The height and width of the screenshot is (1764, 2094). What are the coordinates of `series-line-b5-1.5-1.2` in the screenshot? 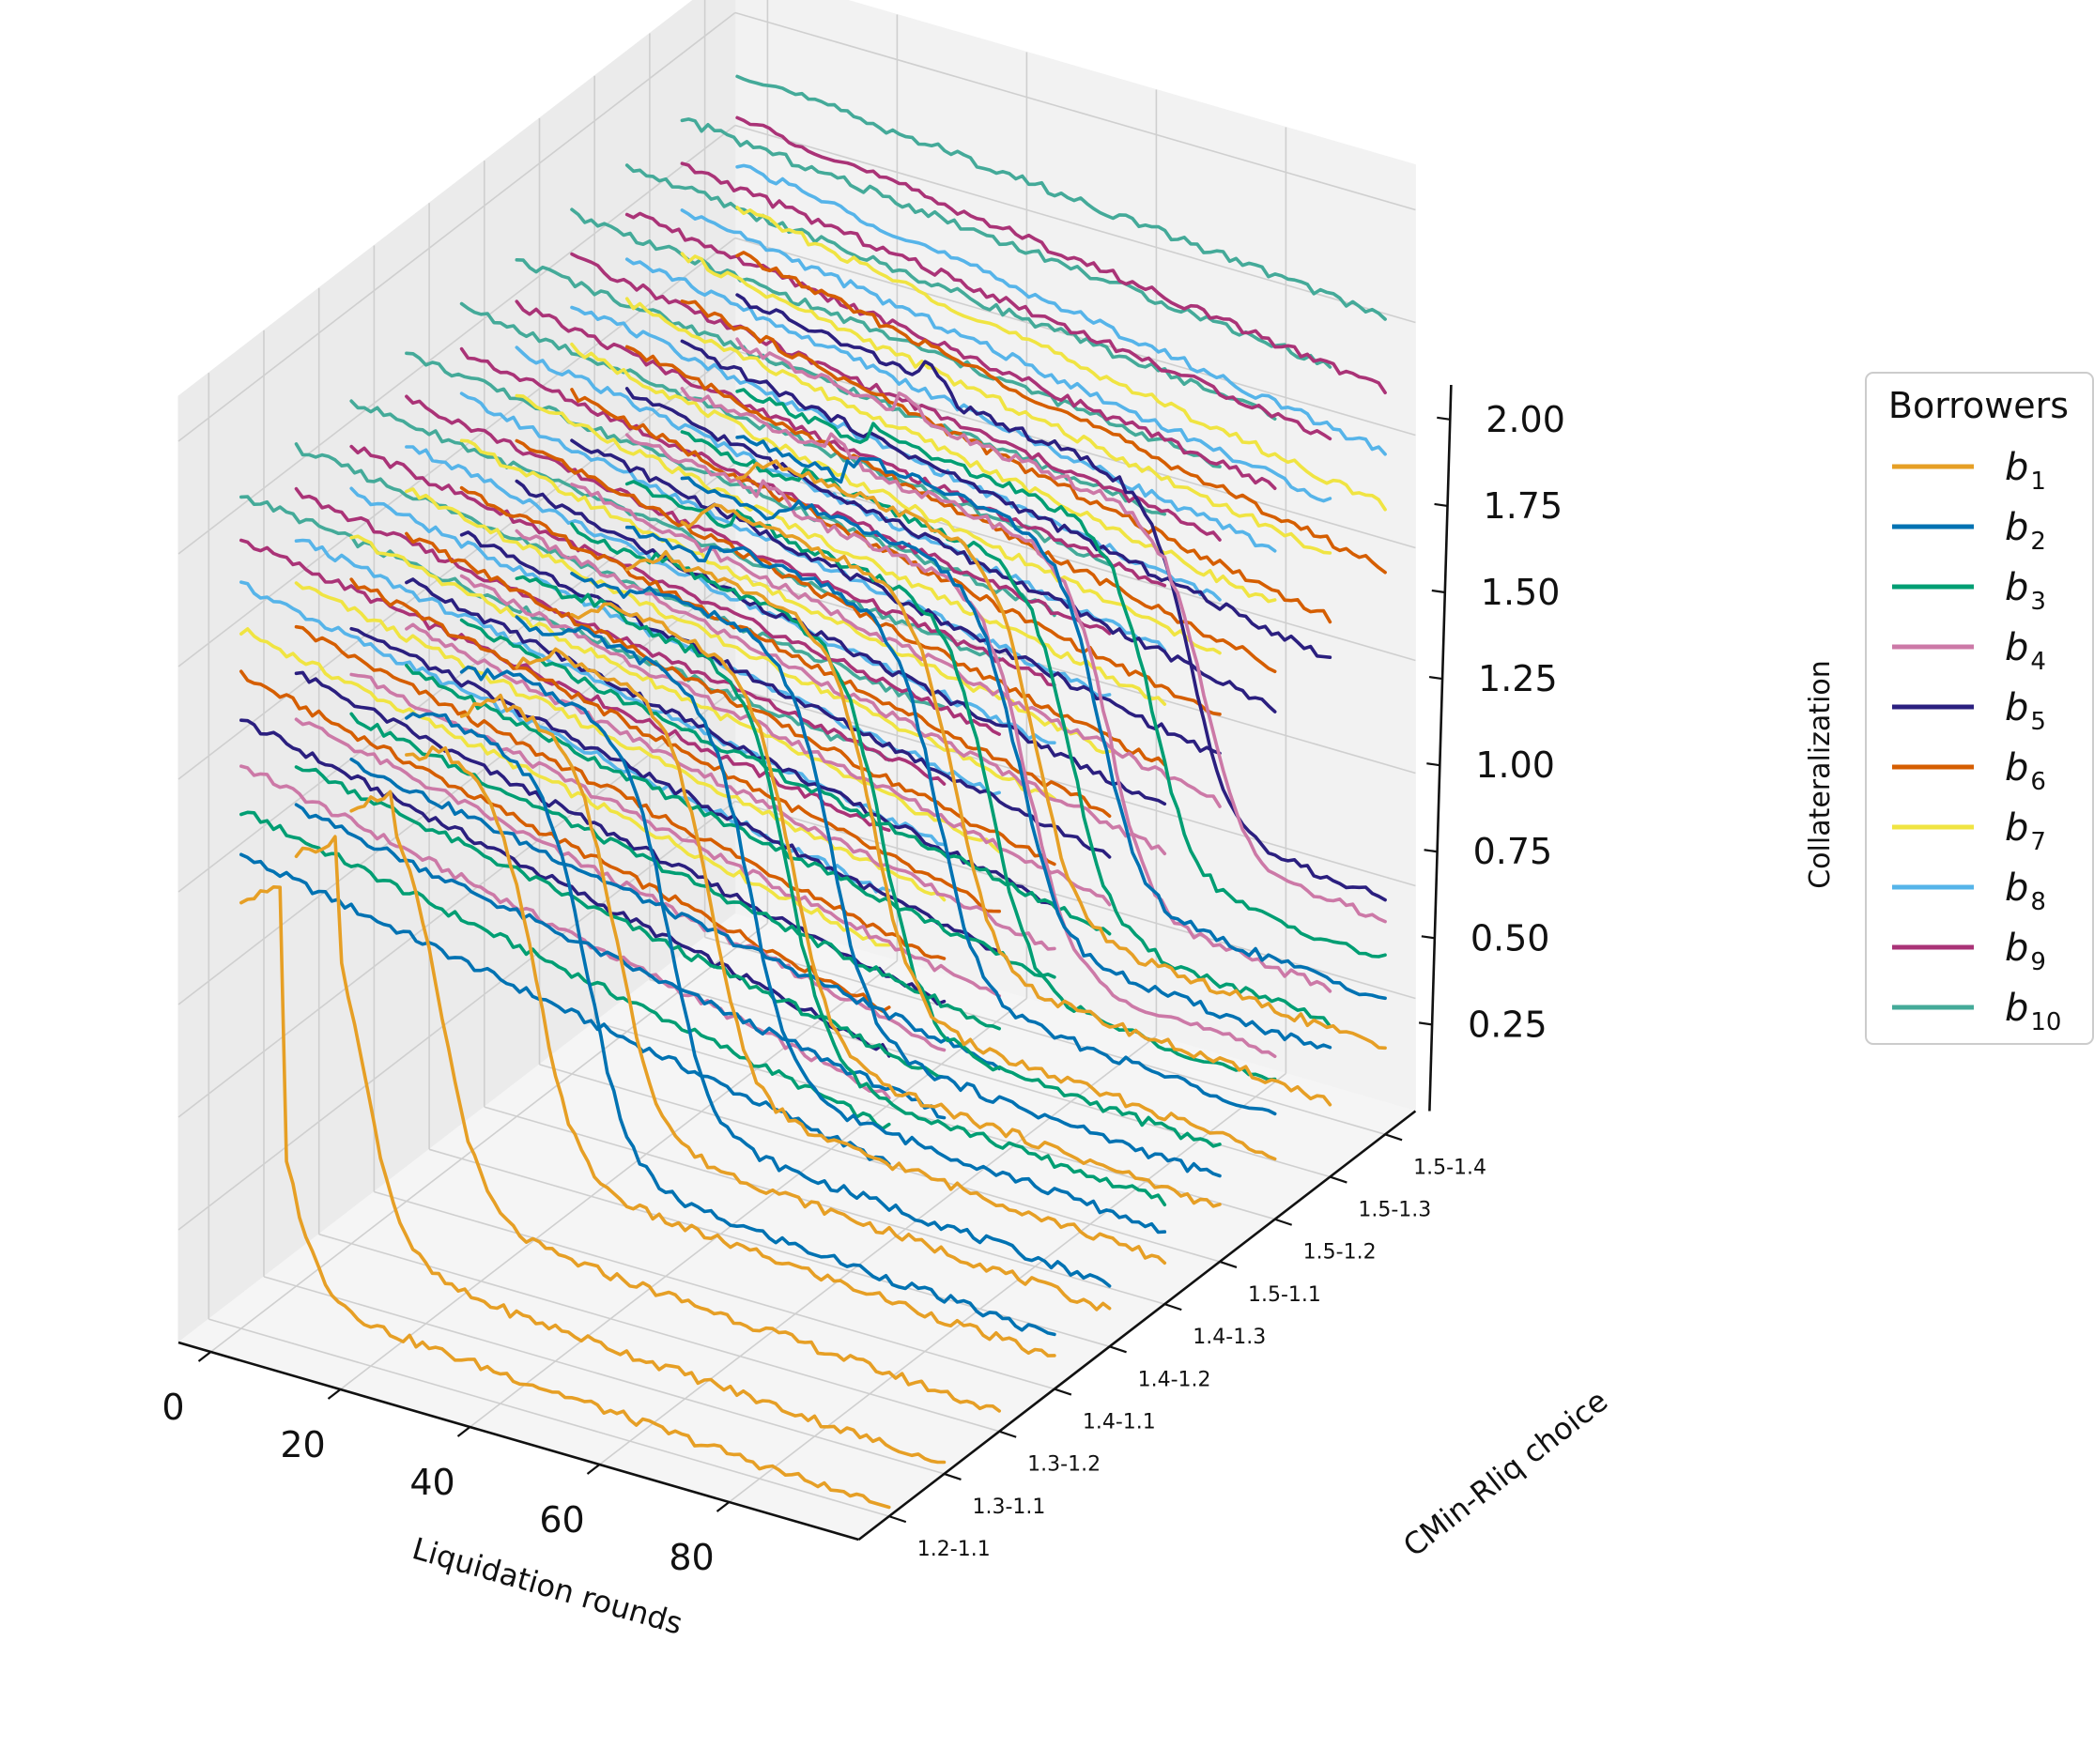 It's located at (950, 550).